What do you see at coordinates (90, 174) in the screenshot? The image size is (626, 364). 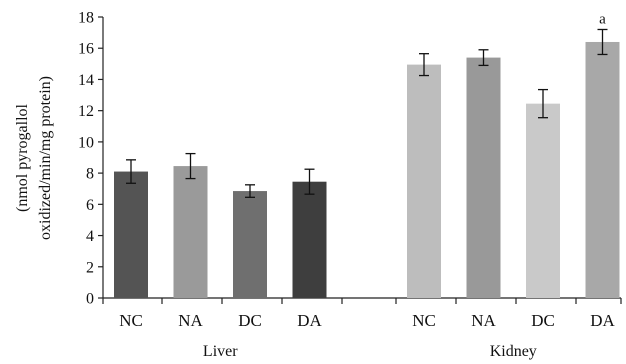 I see `y-tick-label: 8` at bounding box center [90, 174].